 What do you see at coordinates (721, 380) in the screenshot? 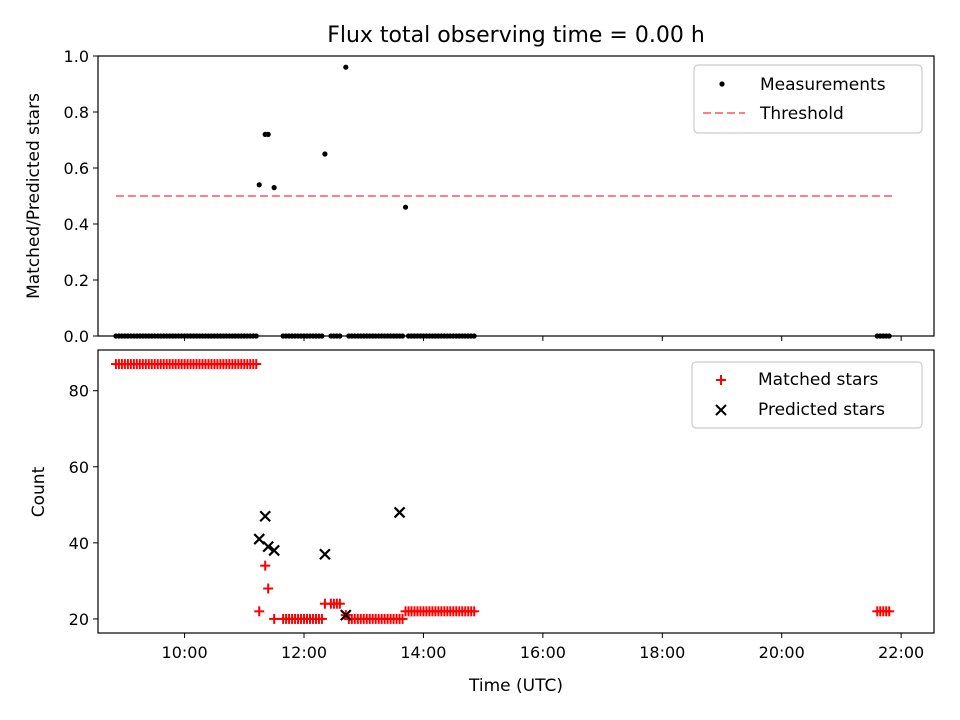
I see `legend-matched-marker` at bounding box center [721, 380].